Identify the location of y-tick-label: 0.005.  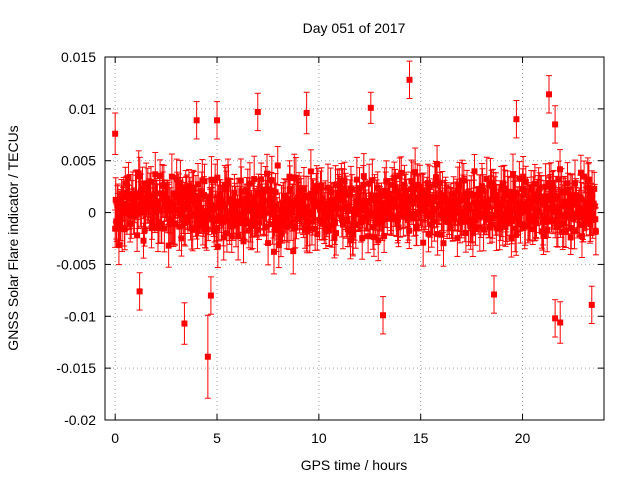
(78, 161).